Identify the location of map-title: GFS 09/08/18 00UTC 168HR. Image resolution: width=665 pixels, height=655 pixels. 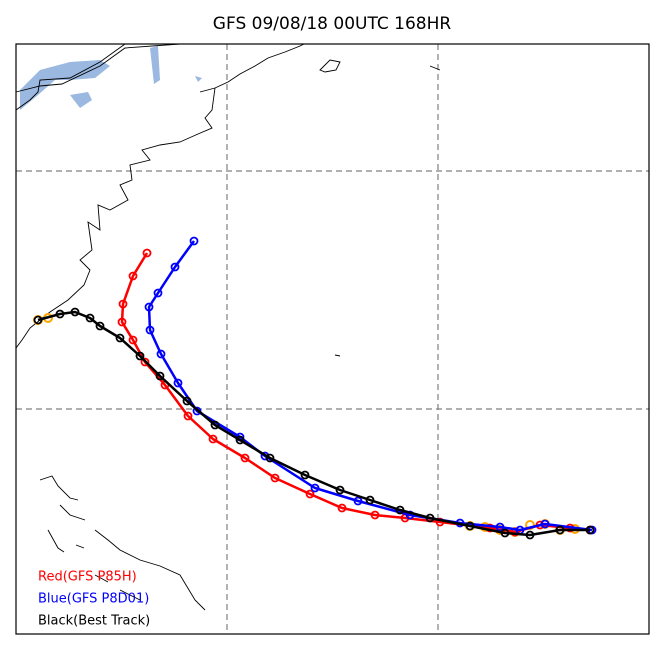
(332, 24).